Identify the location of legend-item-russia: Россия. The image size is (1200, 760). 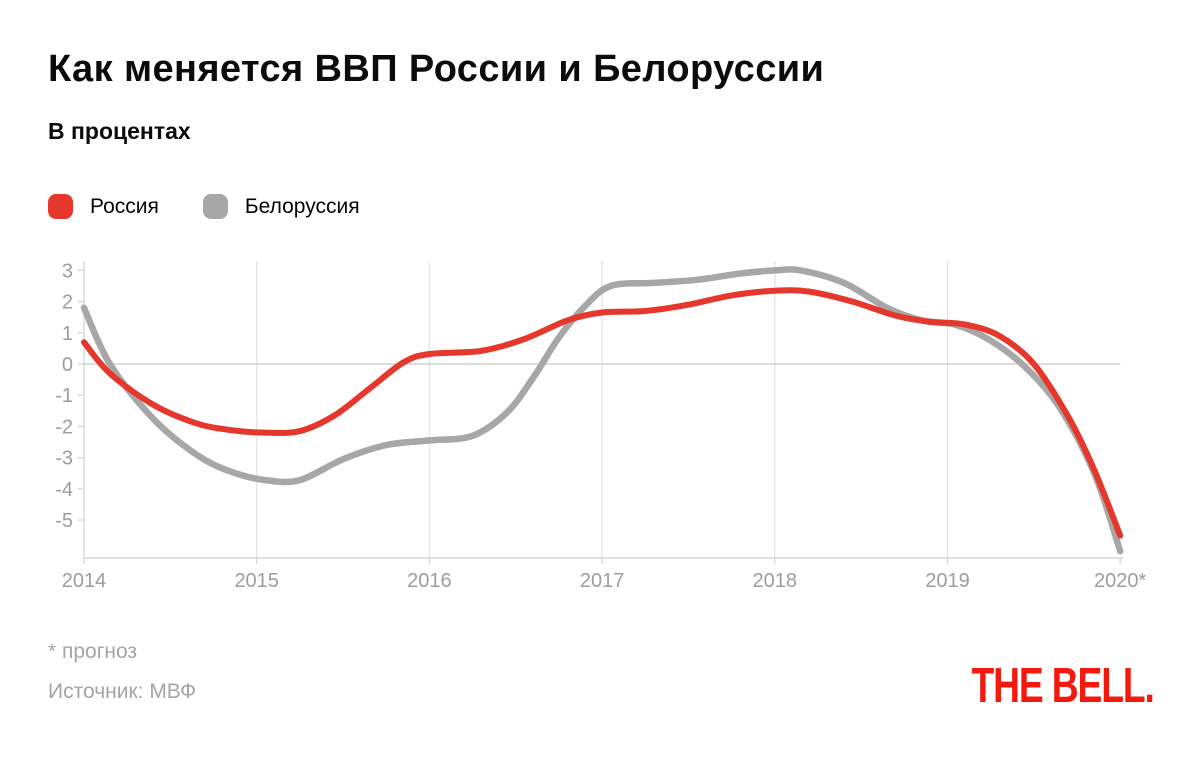
(103, 206).